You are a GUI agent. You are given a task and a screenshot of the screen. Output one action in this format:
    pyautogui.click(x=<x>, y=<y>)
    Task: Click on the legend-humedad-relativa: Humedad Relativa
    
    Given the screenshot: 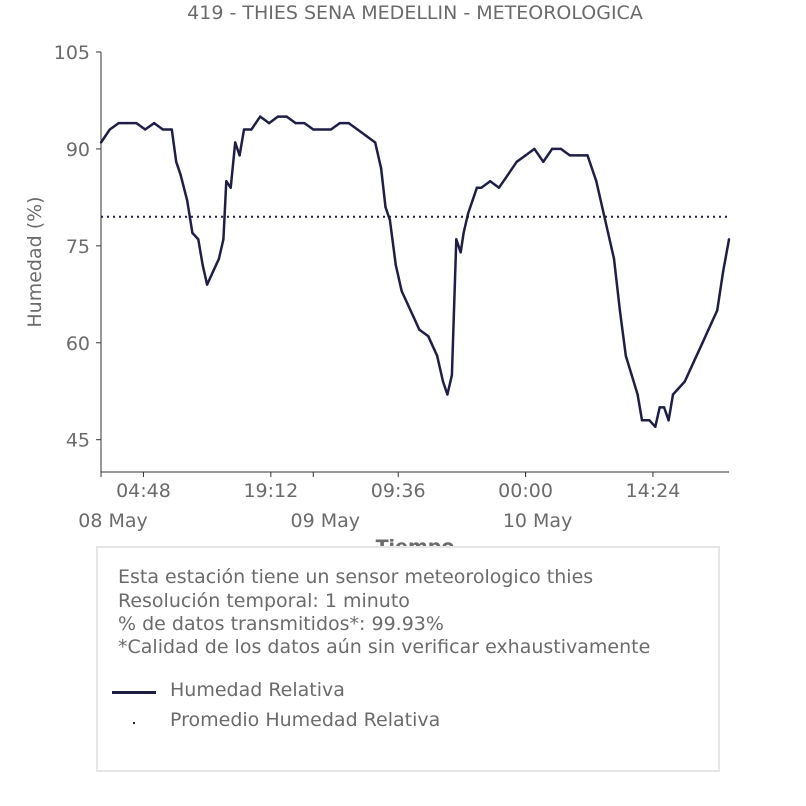 What is the action you would take?
    pyautogui.click(x=257, y=690)
    